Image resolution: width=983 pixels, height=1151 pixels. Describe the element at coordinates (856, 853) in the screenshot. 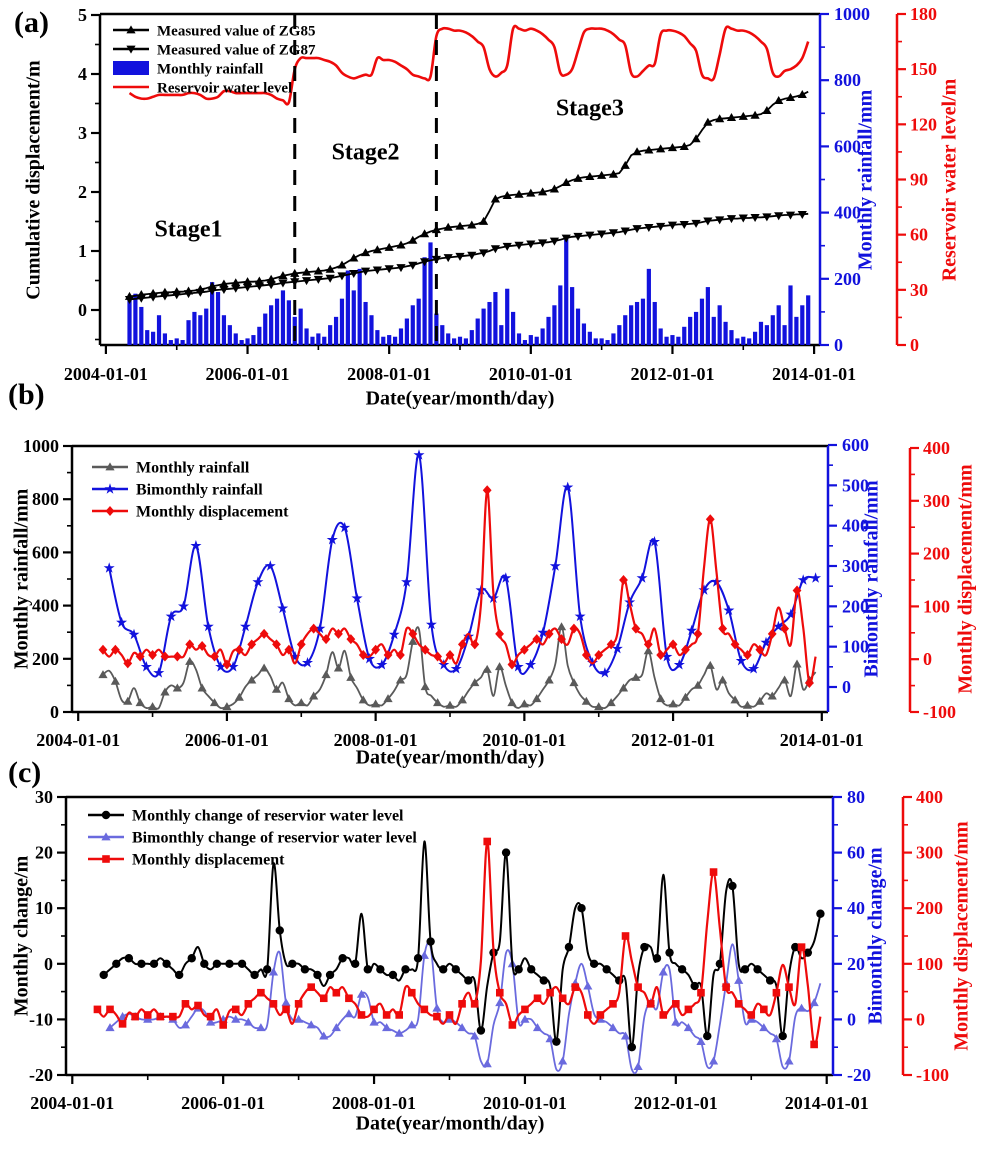

I see `right1-tick-label: 60` at that location.